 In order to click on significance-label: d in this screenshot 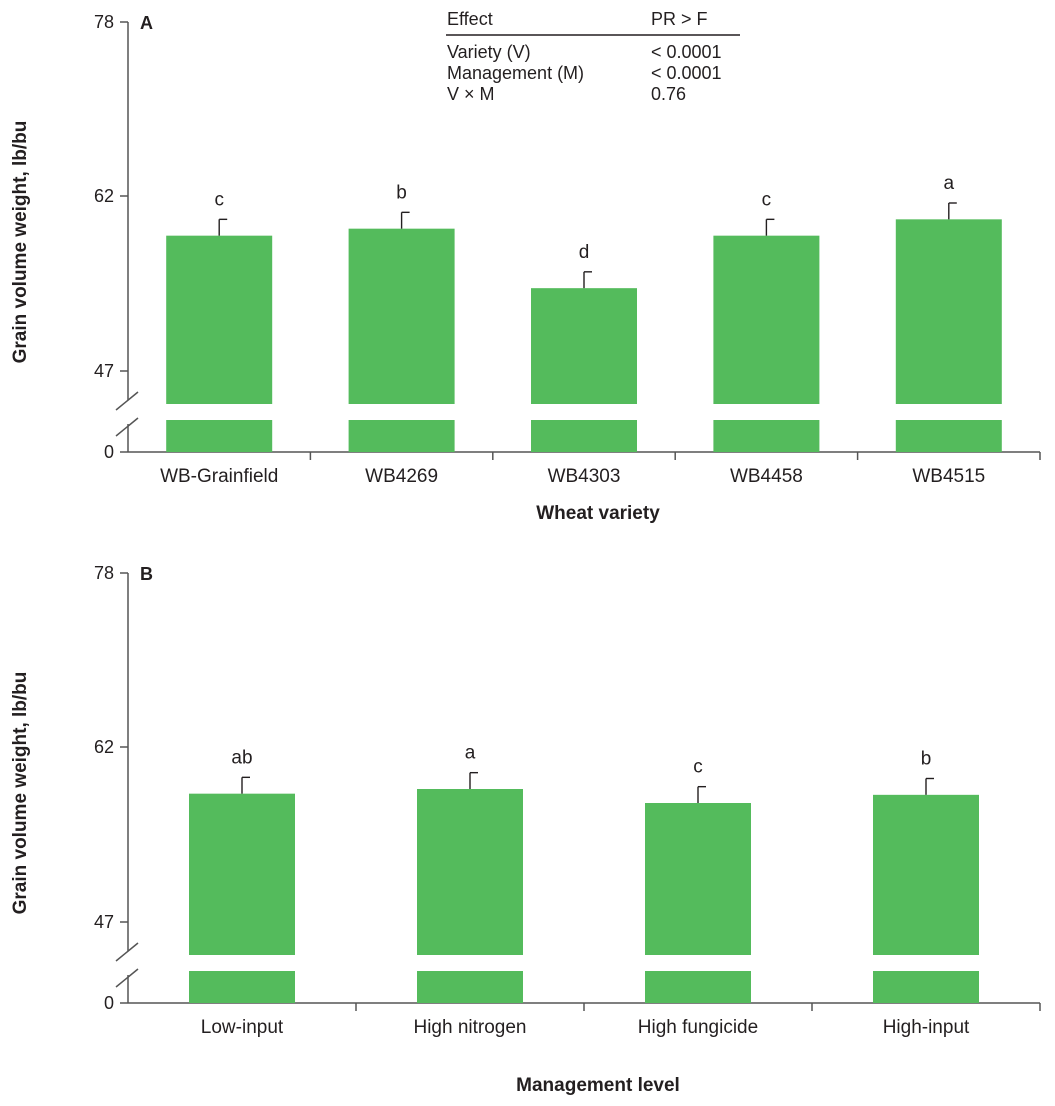, I will do `click(584, 252)`.